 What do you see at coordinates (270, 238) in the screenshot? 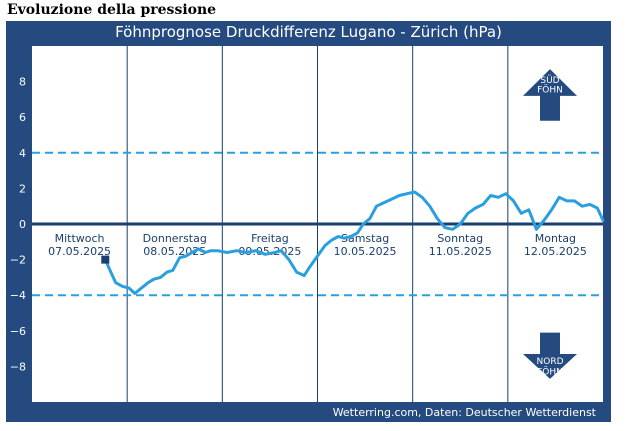
I see `day-name-label: Freitag` at bounding box center [270, 238].